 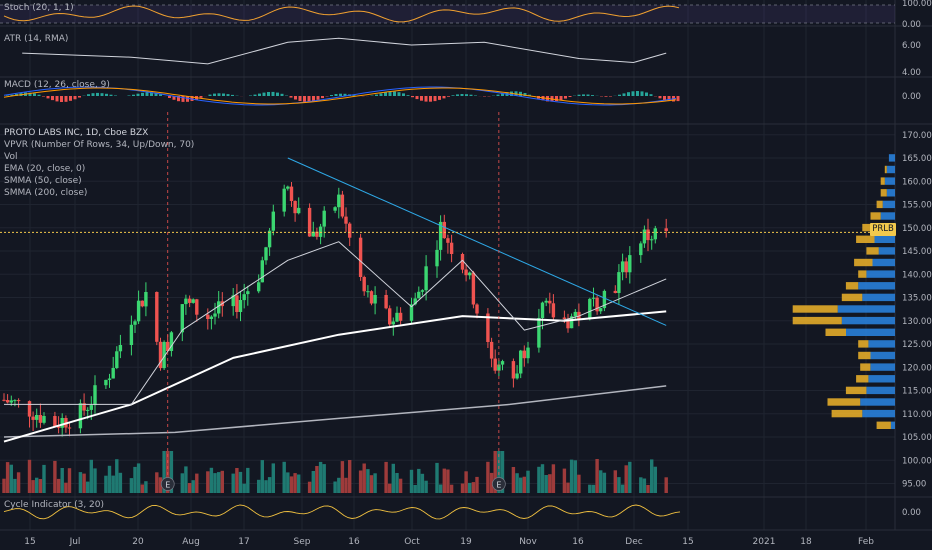 What do you see at coordinates (412, 542) in the screenshot?
I see `time-tick-label: Oct` at bounding box center [412, 542].